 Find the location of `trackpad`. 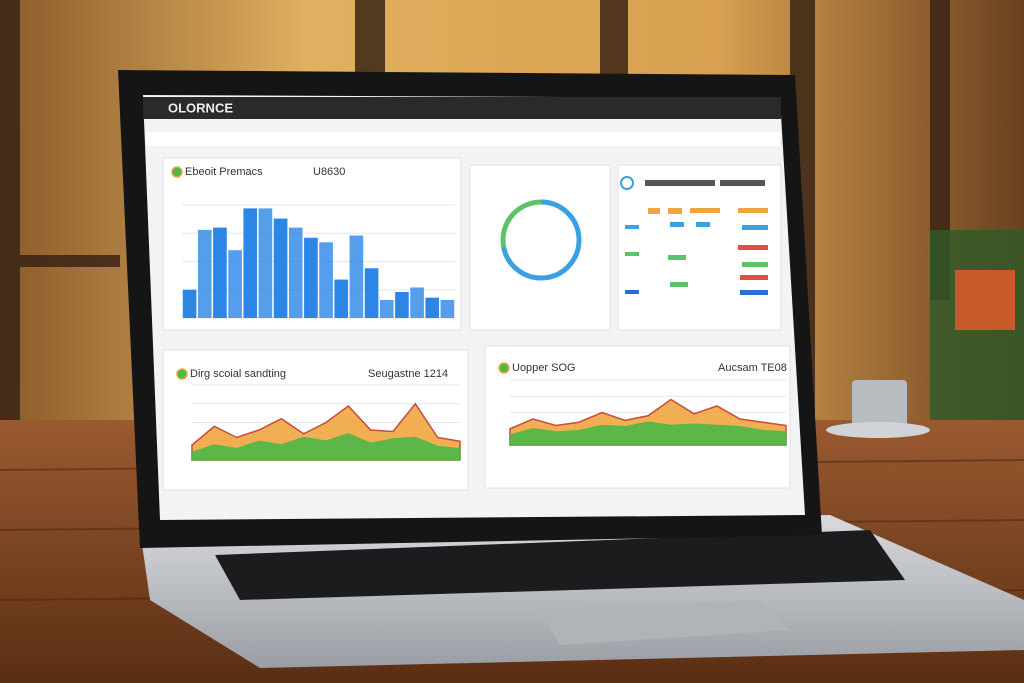

trackpad is located at coordinates (665, 622).